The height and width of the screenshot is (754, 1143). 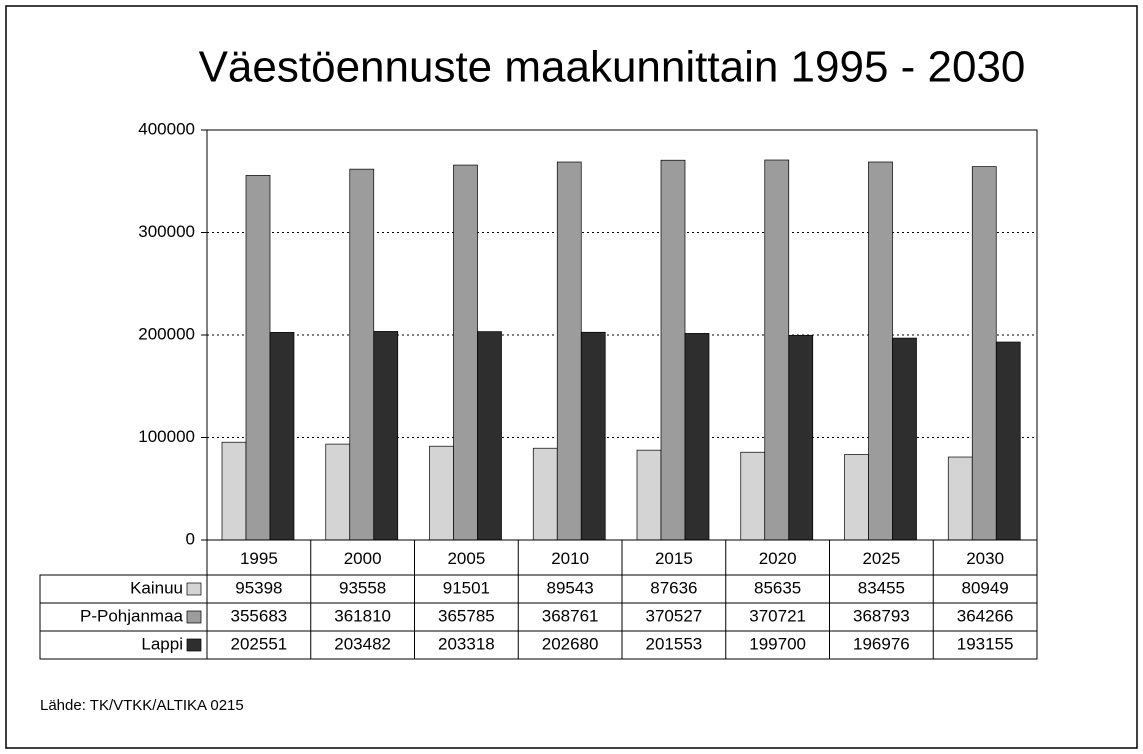 I want to click on table-cell: 202680, so click(x=570, y=643).